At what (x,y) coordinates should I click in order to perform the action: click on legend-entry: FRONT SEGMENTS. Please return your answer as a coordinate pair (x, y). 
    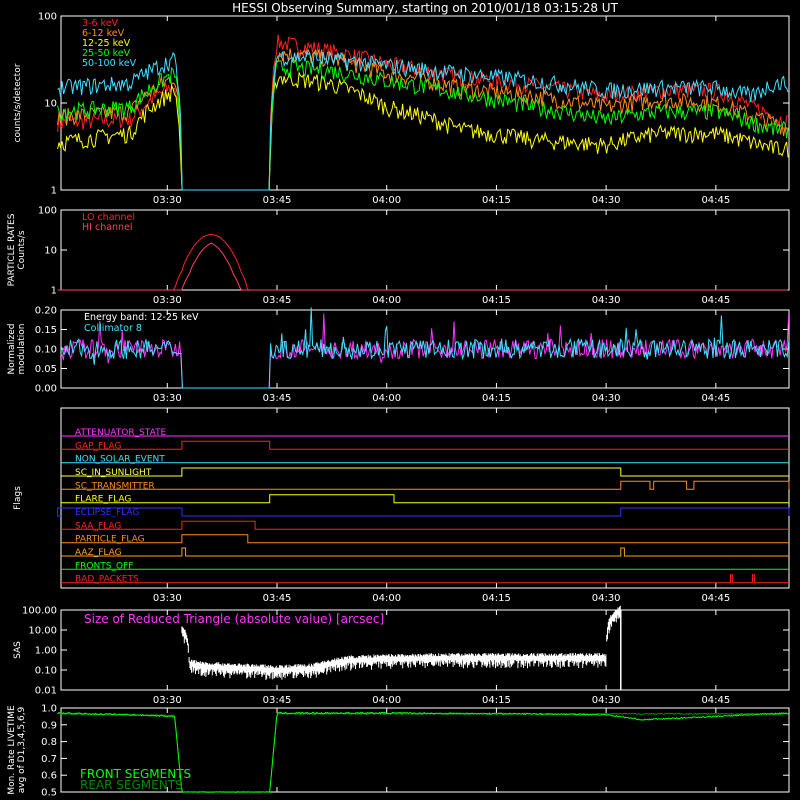
    Looking at the image, I should click on (135, 774).